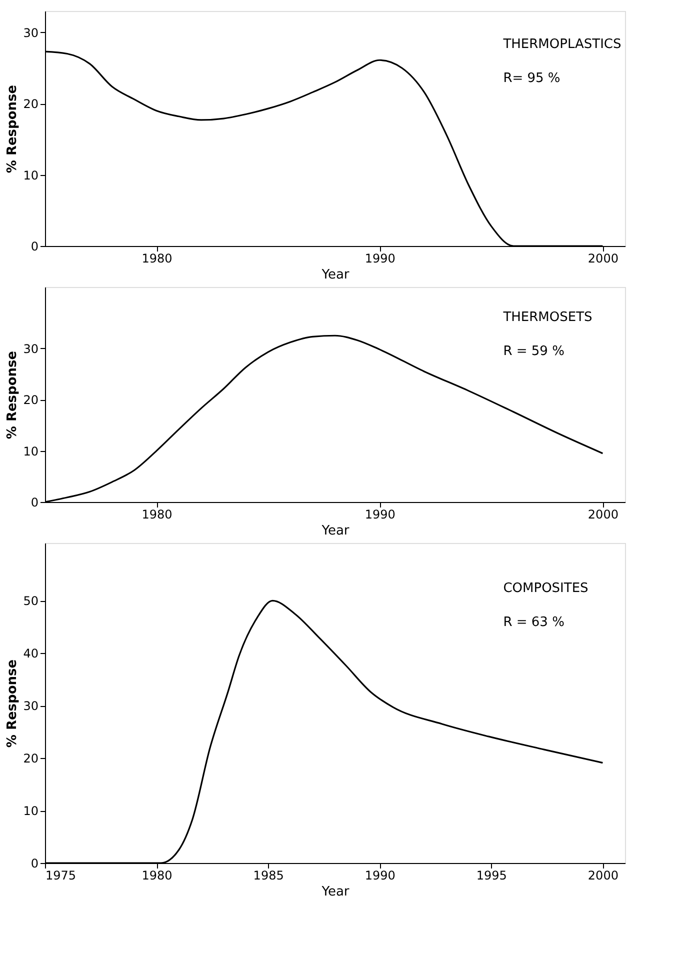 This screenshot has width=681, height=954. I want to click on annotation: R = 63 %, so click(533, 622).